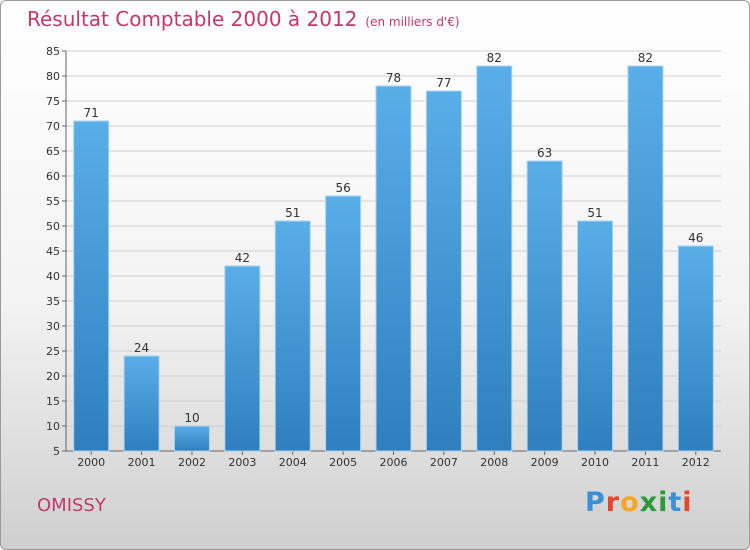 This screenshot has width=750, height=550. I want to click on data-label-2003: 42, so click(242, 258).